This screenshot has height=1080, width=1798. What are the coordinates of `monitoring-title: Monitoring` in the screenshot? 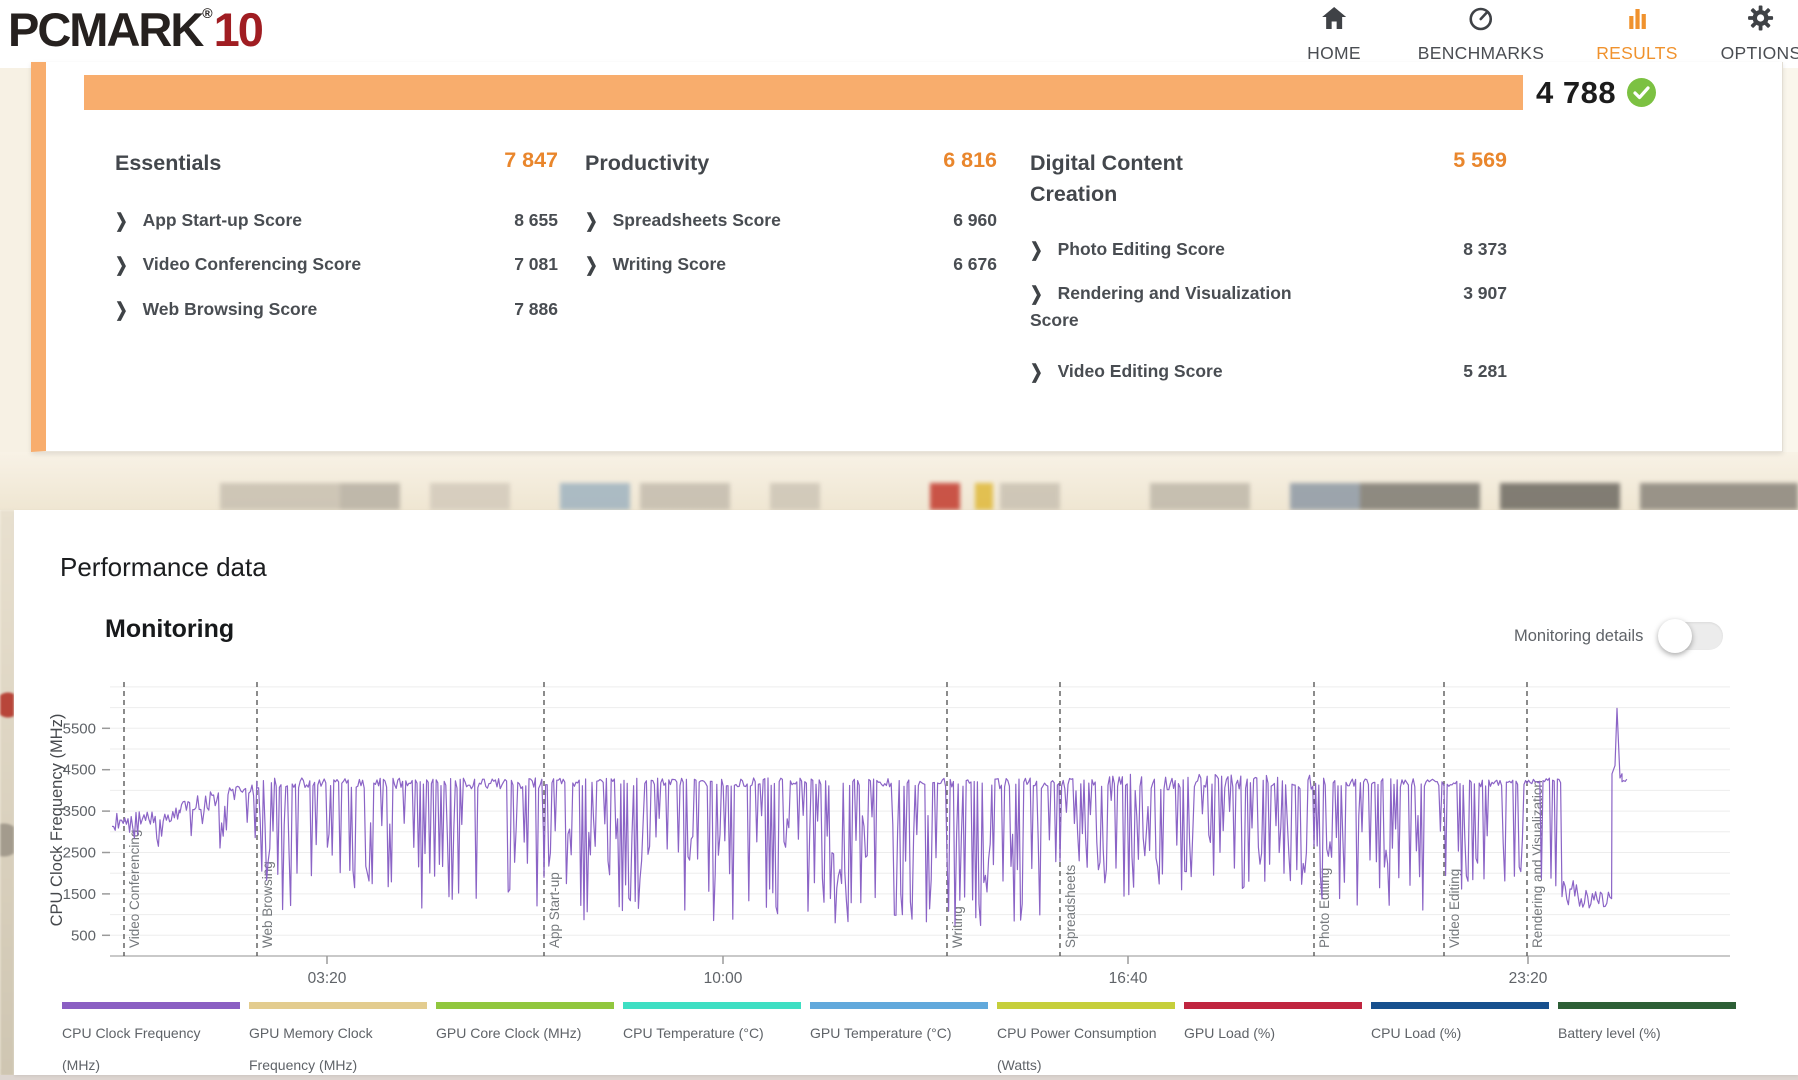 It's located at (170, 629).